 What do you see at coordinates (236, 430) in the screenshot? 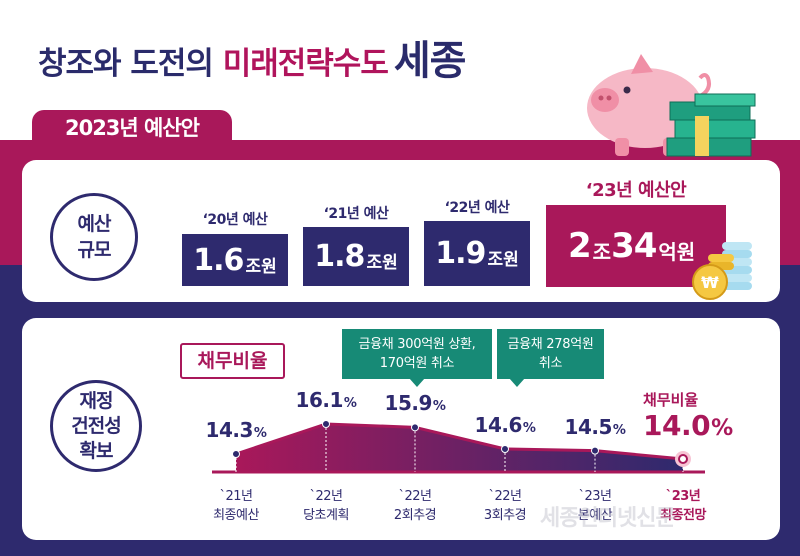
I see `value-label: 14.3%` at bounding box center [236, 430].